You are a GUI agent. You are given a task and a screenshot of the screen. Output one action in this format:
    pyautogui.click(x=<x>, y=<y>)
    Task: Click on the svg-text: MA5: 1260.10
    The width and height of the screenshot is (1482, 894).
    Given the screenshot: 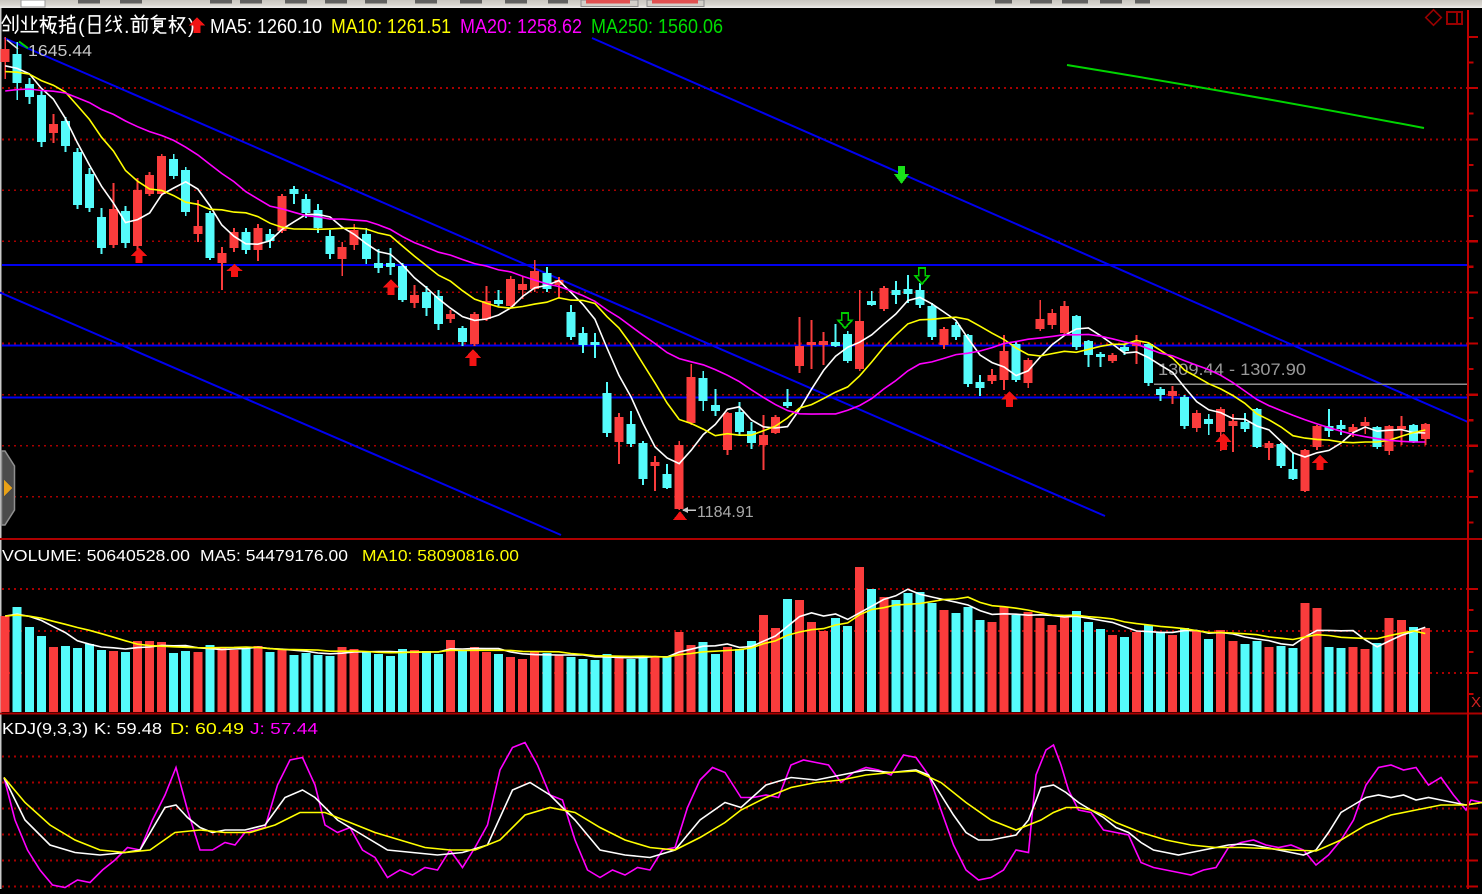 What is the action you would take?
    pyautogui.click(x=266, y=27)
    